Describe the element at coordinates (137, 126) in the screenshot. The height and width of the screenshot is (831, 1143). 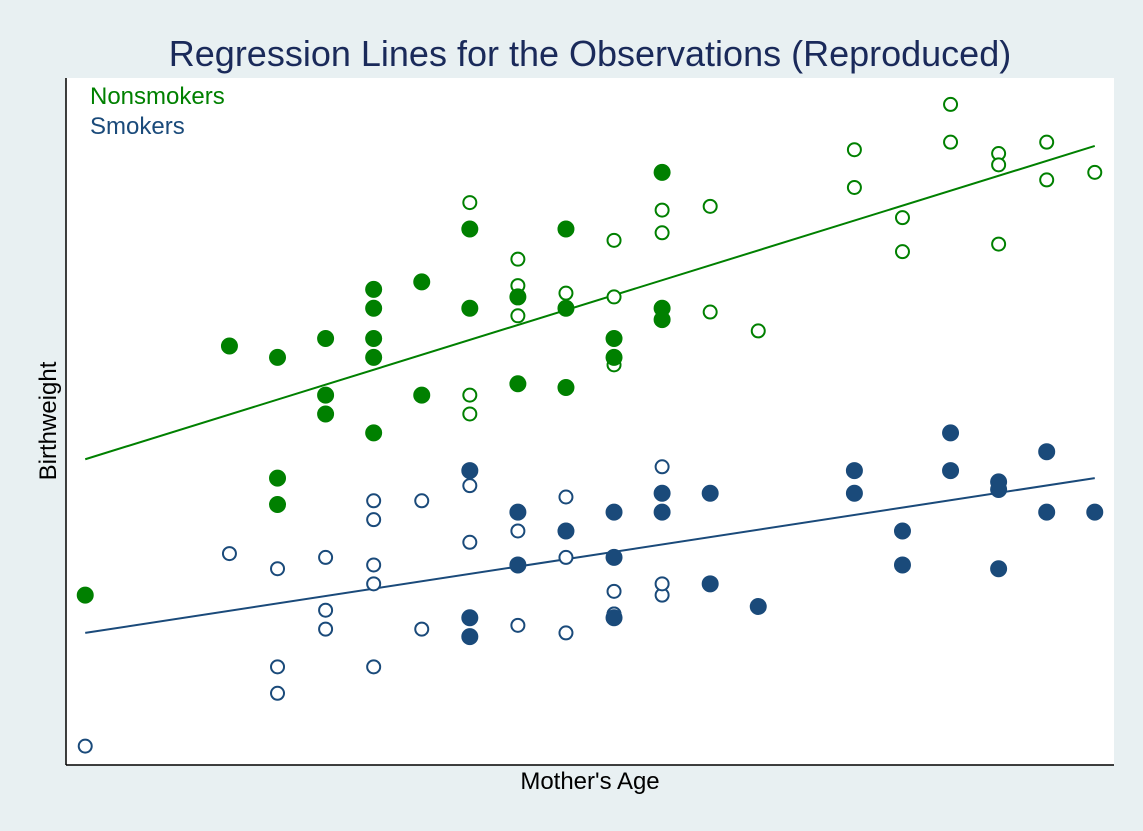
I see `legend-item-smokers: Smokers` at that location.